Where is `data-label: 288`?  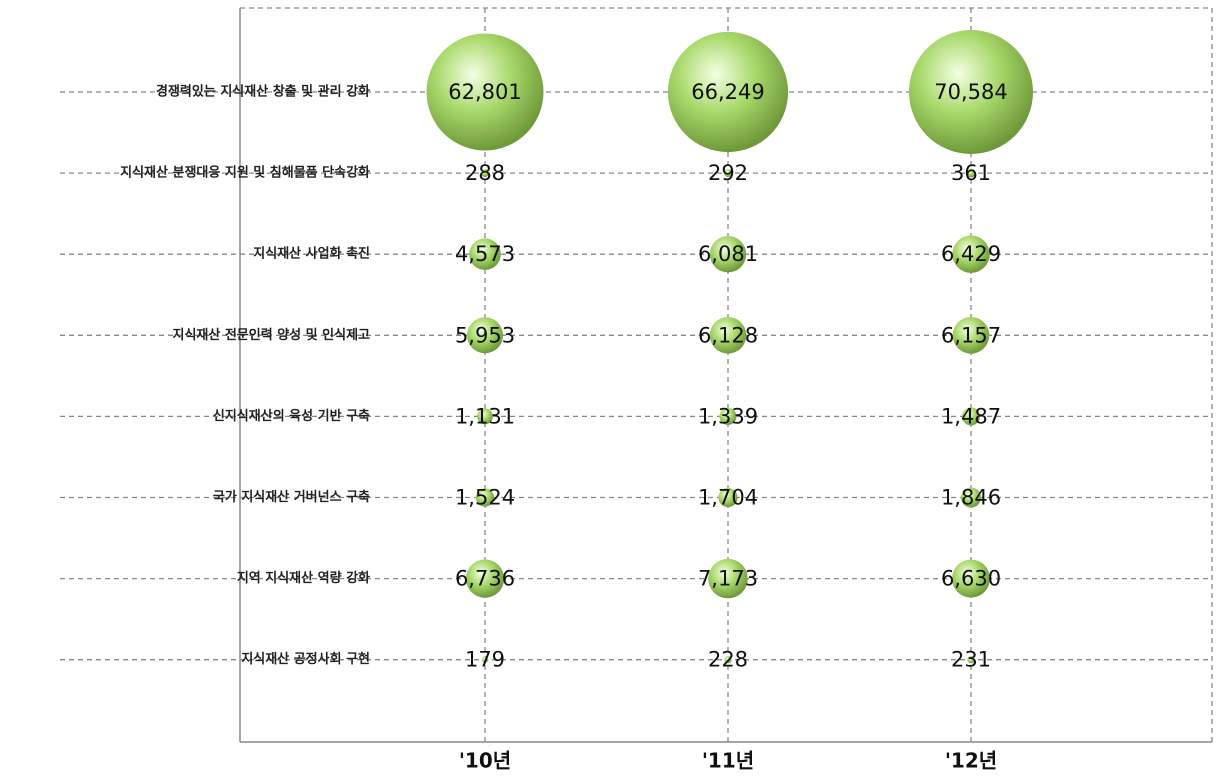
data-label: 288 is located at coordinates (485, 173).